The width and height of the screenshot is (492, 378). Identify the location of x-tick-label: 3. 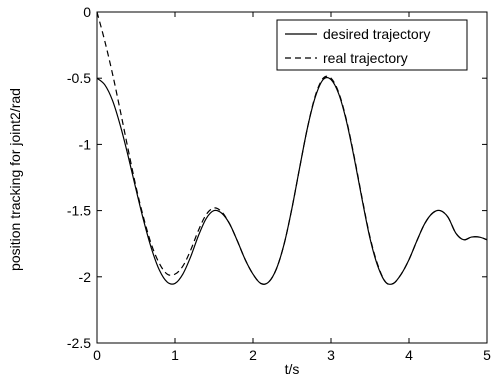
(331, 355).